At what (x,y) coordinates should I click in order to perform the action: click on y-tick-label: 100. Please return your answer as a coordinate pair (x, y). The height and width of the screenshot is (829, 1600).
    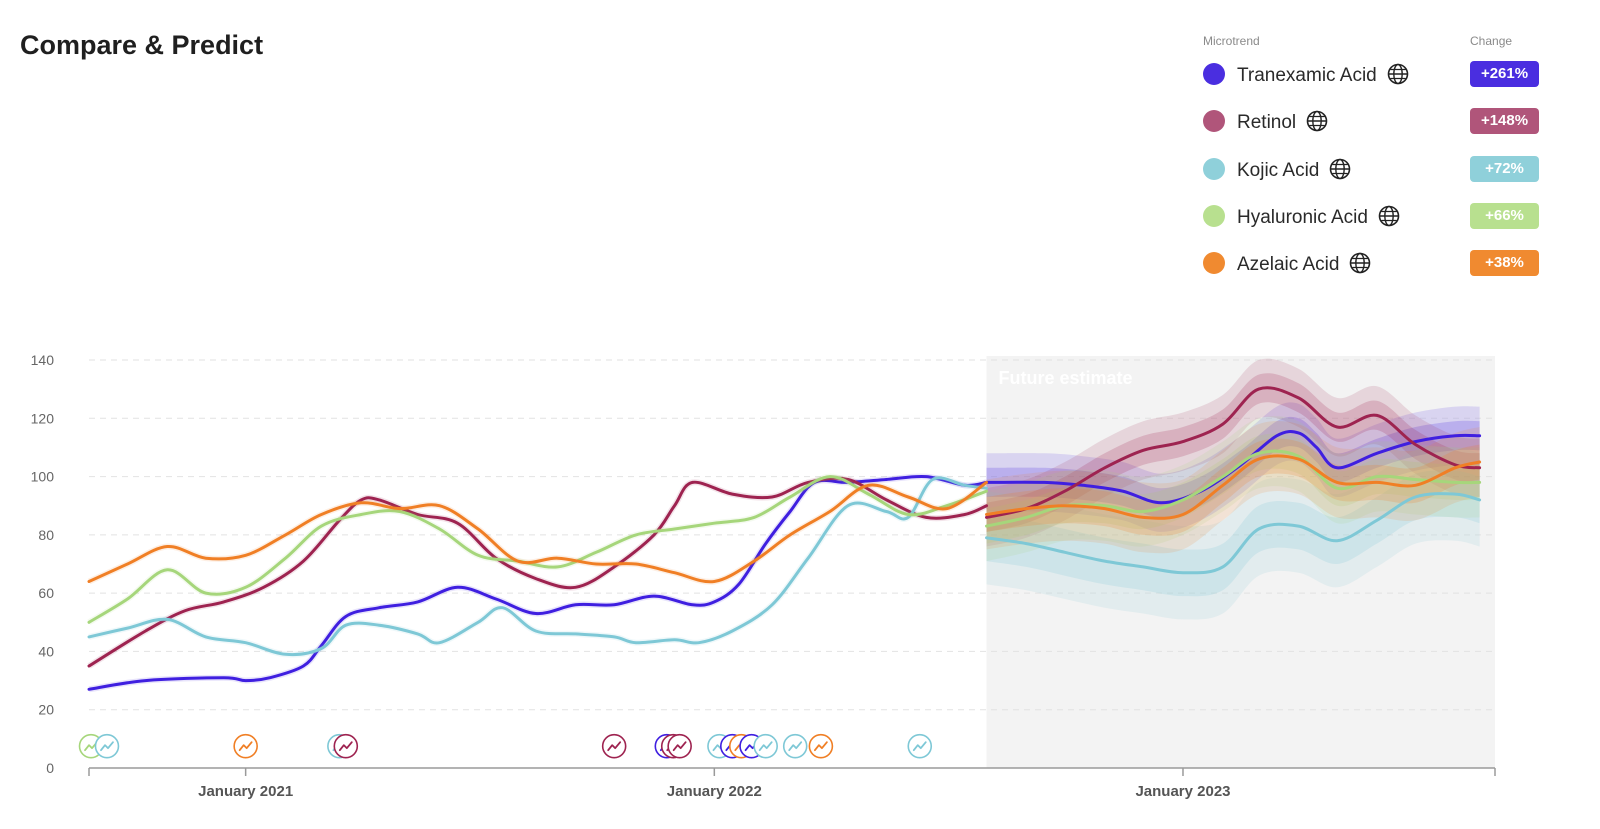
    Looking at the image, I should click on (43, 477).